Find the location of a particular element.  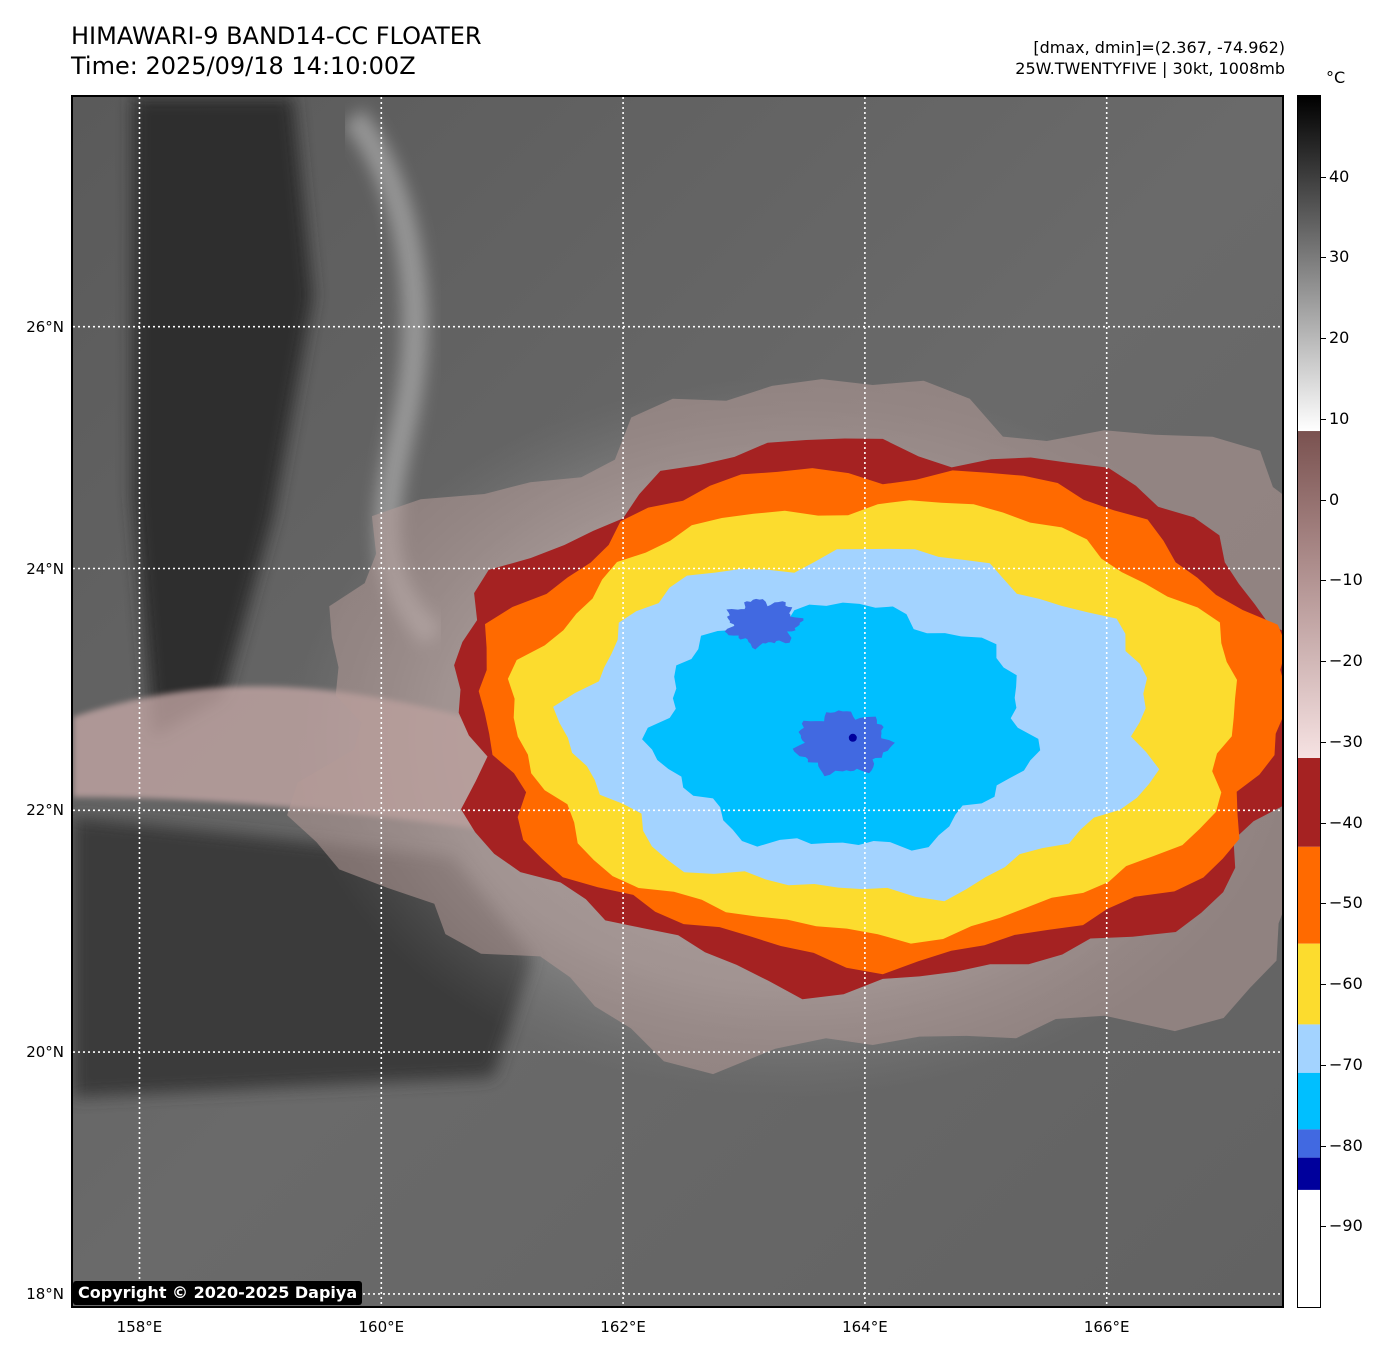

colorbar-tick-label: −30 is located at coordinates (1346, 741).